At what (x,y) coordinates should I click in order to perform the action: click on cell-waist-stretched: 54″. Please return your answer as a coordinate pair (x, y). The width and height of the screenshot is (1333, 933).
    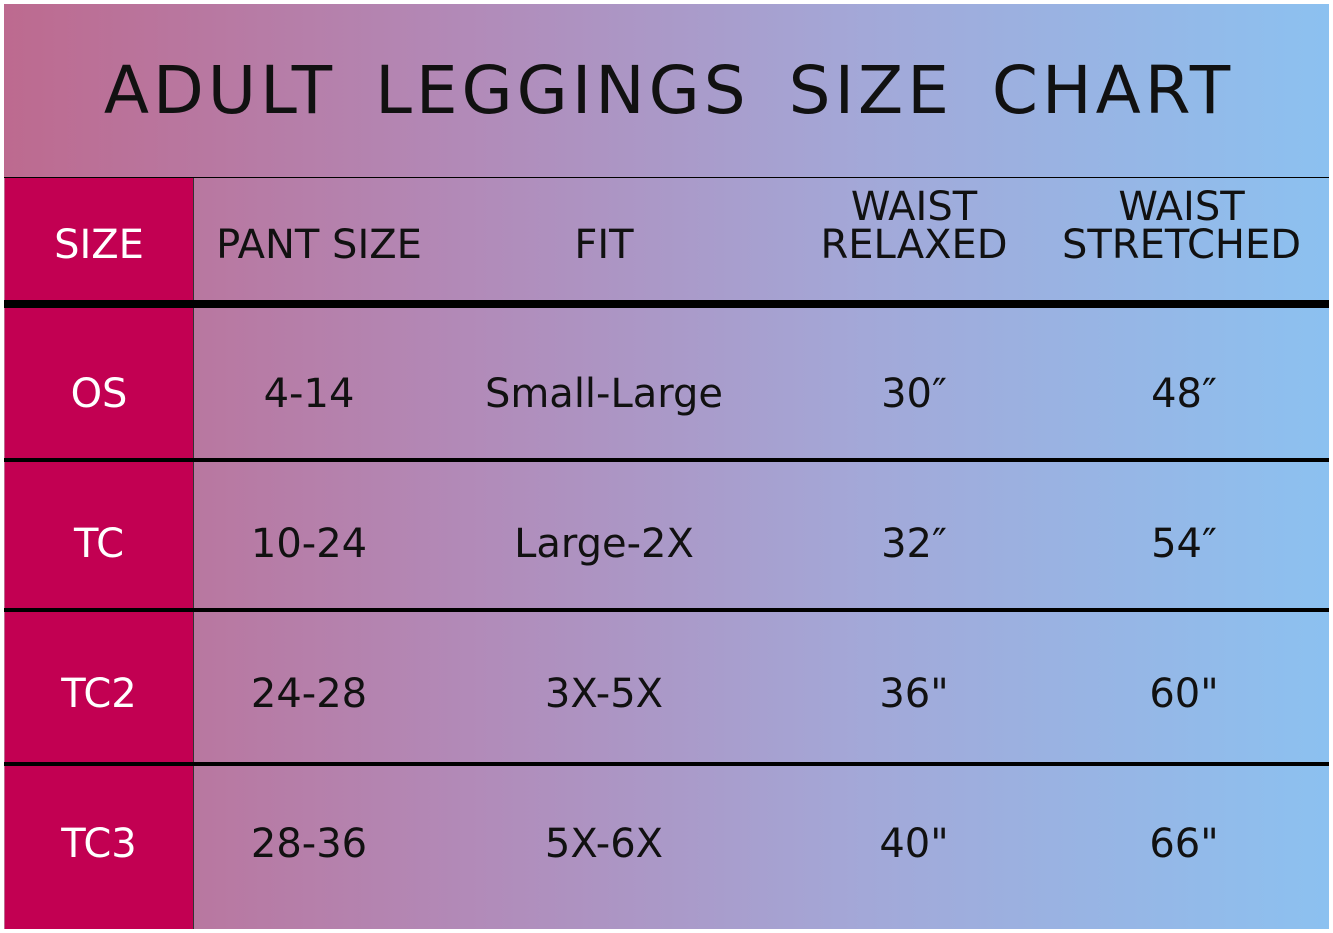
    Looking at the image, I should click on (1184, 544).